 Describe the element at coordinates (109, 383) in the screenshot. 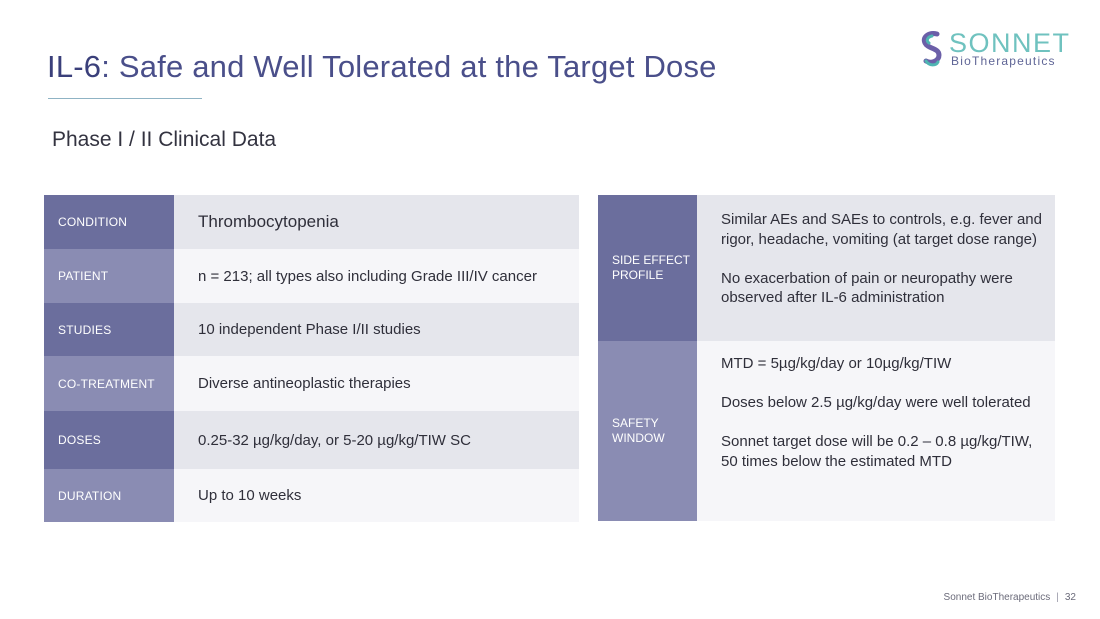

I see `row-label: CO-TREATMENT` at that location.